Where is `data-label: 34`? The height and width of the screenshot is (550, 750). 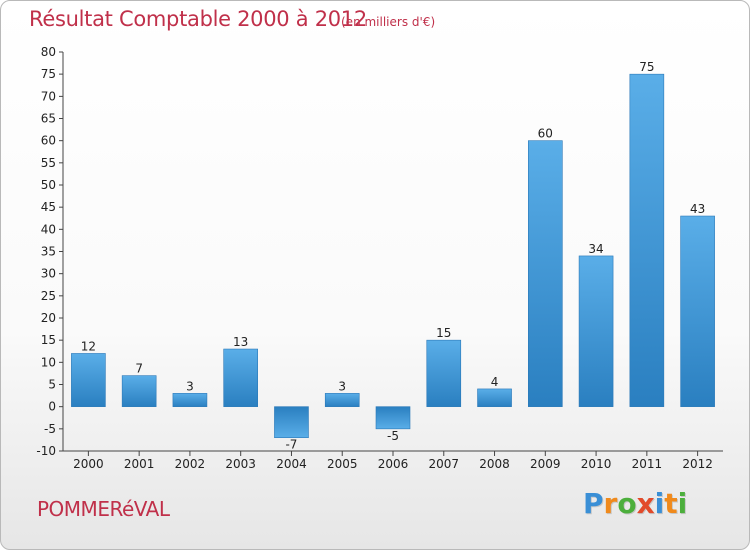
data-label: 34 is located at coordinates (595, 249).